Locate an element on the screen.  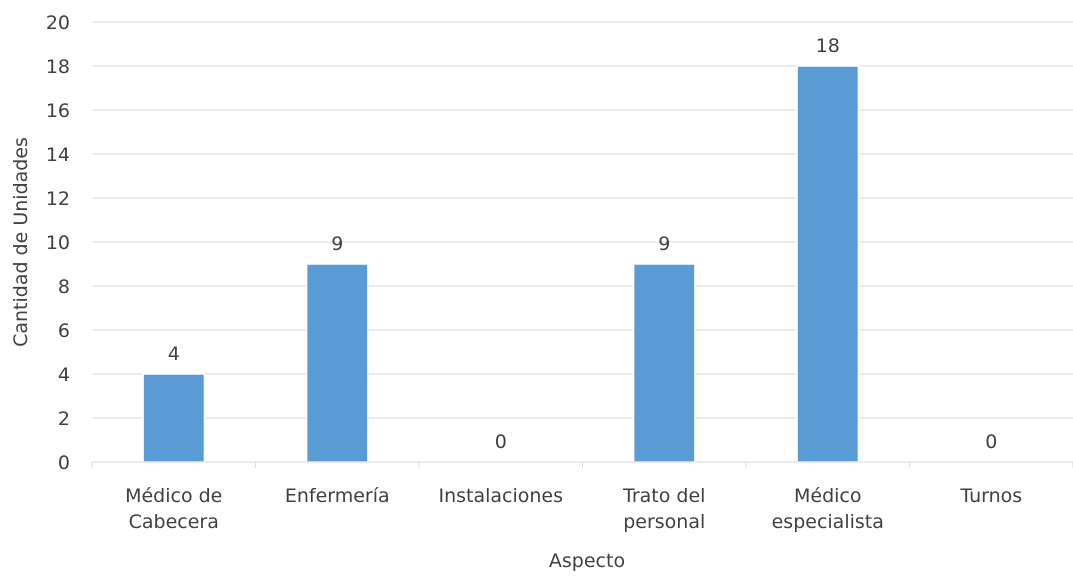
x-tick-label: Enfermería is located at coordinates (337, 496).